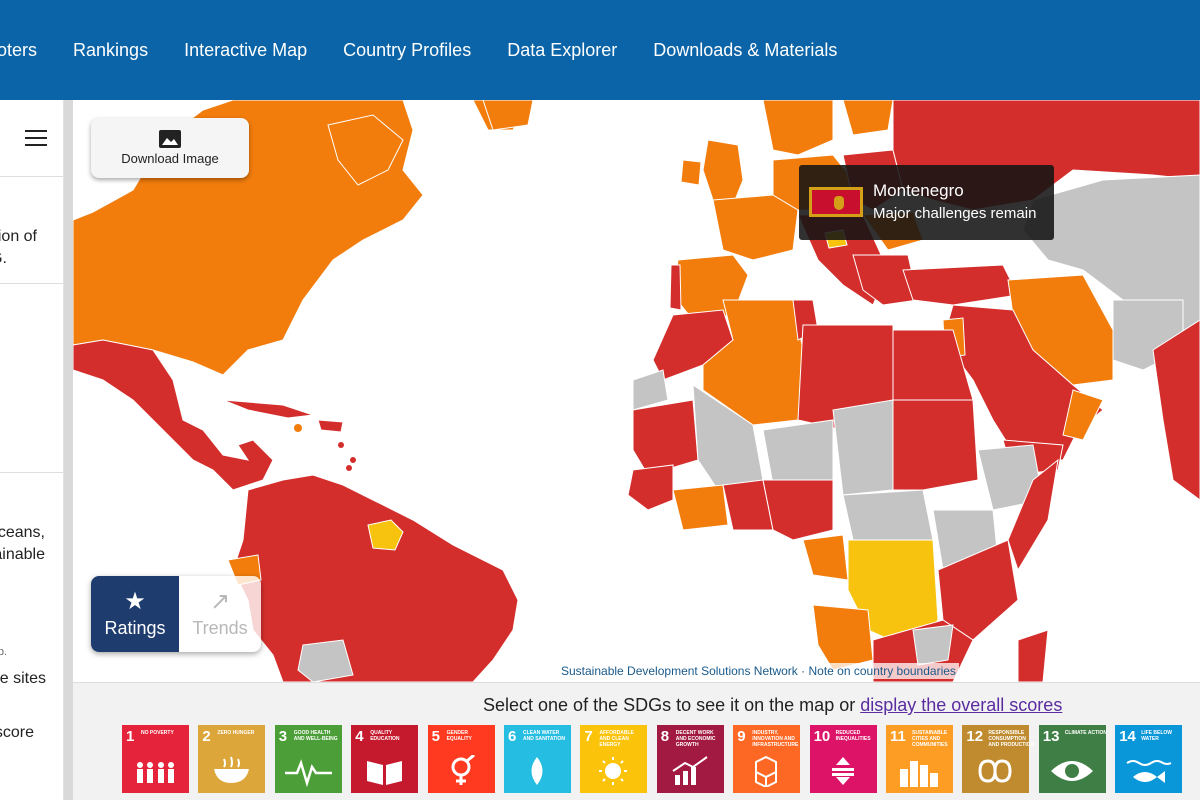  What do you see at coordinates (246, 49) in the screenshot?
I see `nav-link-interactive-map: Interactive Map` at bounding box center [246, 49].